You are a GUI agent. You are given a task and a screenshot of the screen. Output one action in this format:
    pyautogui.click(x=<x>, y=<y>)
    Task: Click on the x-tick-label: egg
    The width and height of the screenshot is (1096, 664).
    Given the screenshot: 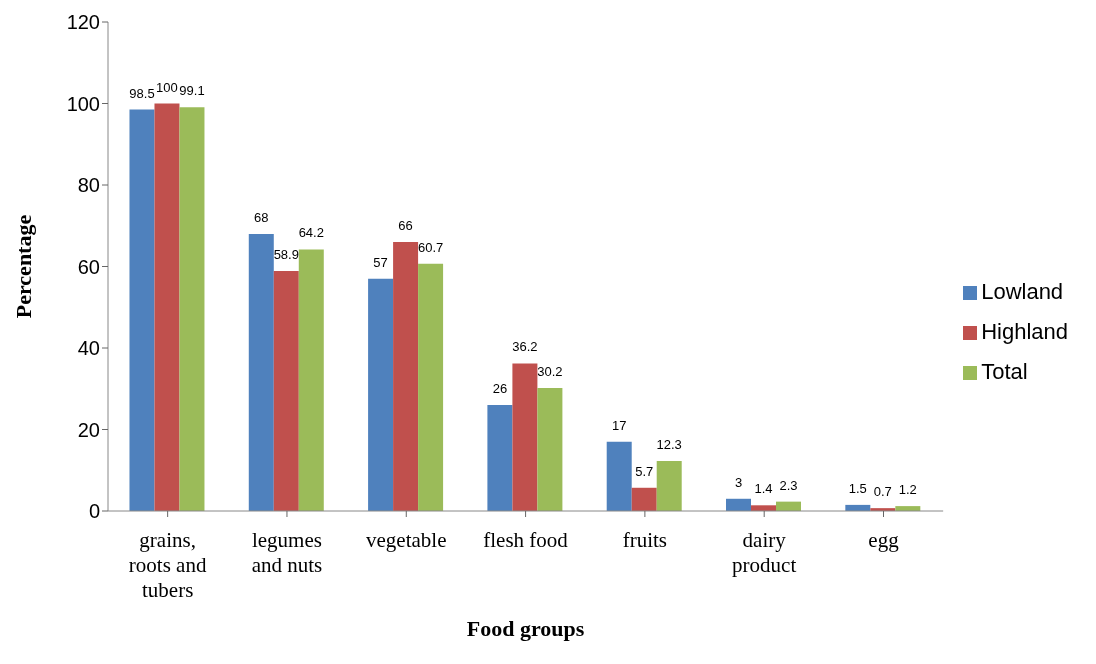 What is the action you would take?
    pyautogui.click(x=884, y=540)
    